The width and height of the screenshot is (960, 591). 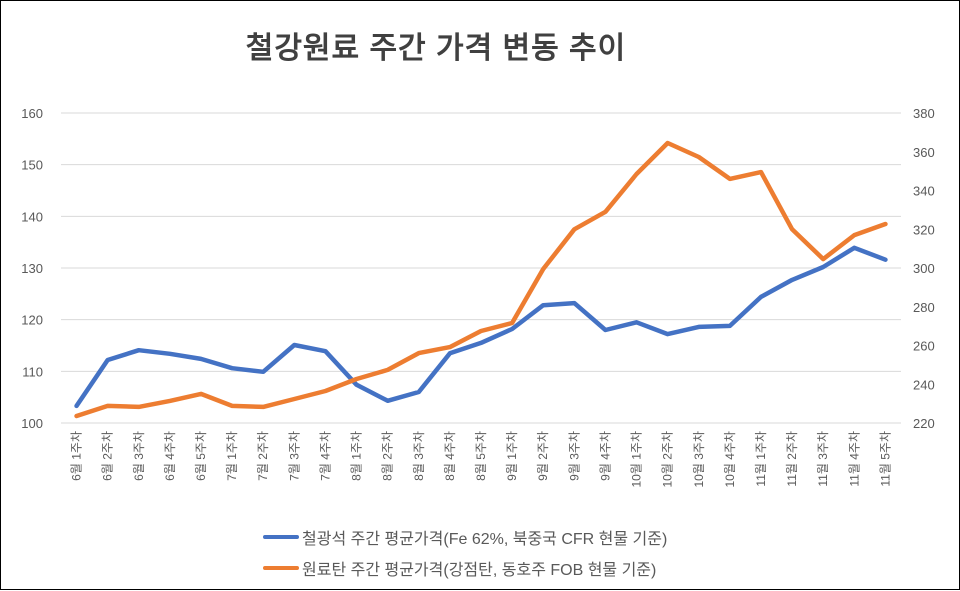 What do you see at coordinates (281, 568) in the screenshot?
I see `legend-swatch-orange` at bounding box center [281, 568].